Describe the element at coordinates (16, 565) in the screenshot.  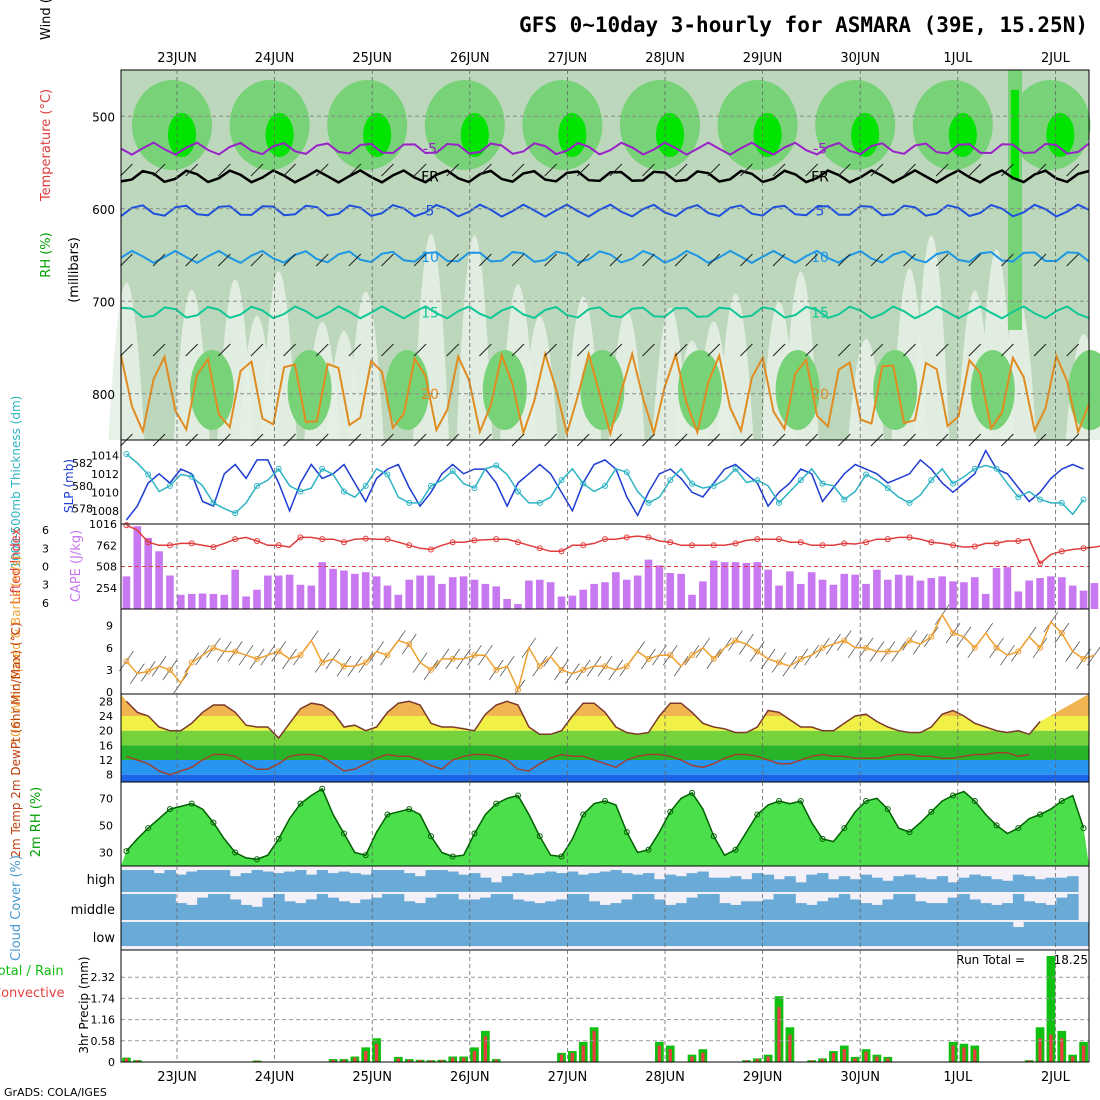
I see `y-axis-label-lifted: Lifted Index` at that location.